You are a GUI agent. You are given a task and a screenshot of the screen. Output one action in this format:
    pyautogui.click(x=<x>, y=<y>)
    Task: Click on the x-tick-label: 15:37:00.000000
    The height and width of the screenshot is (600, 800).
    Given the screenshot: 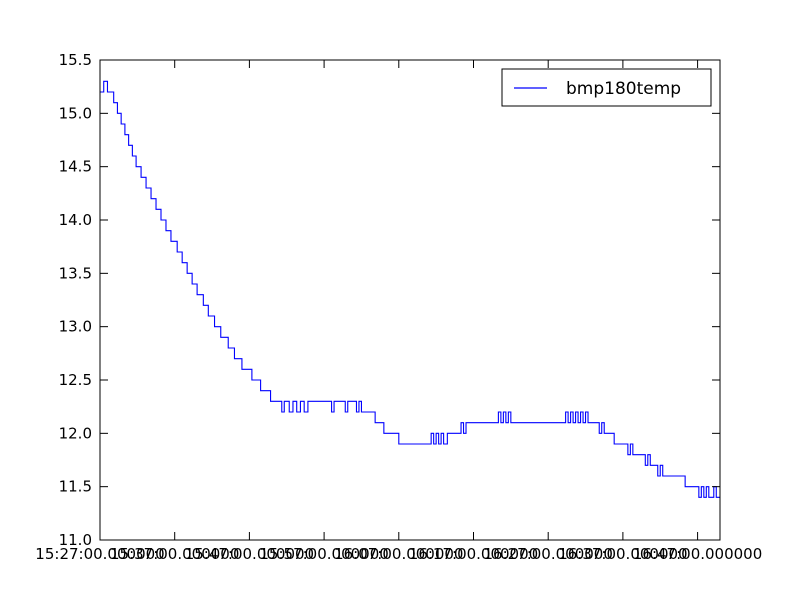 What is the action you would take?
    pyautogui.click(x=174, y=554)
    